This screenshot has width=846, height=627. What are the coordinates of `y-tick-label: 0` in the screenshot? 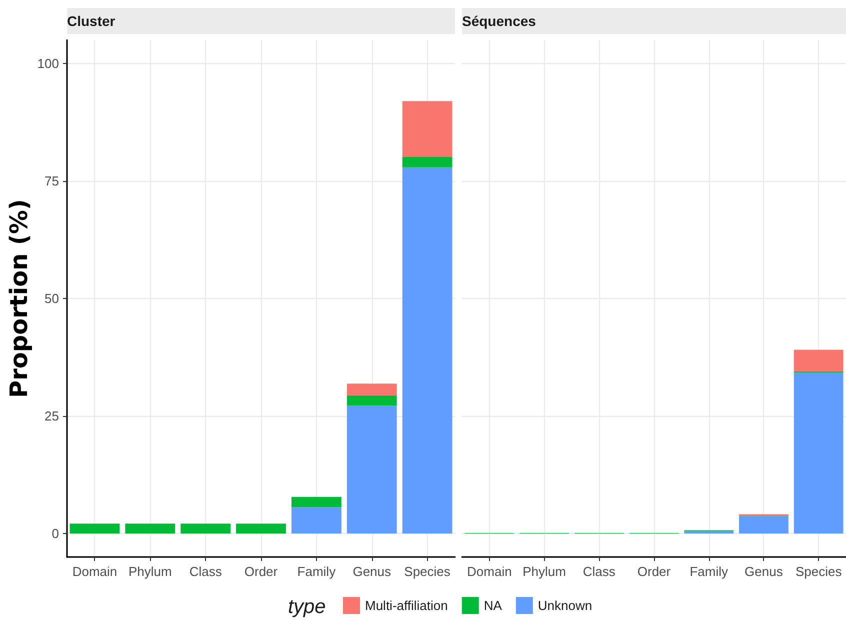 It's located at (55, 533).